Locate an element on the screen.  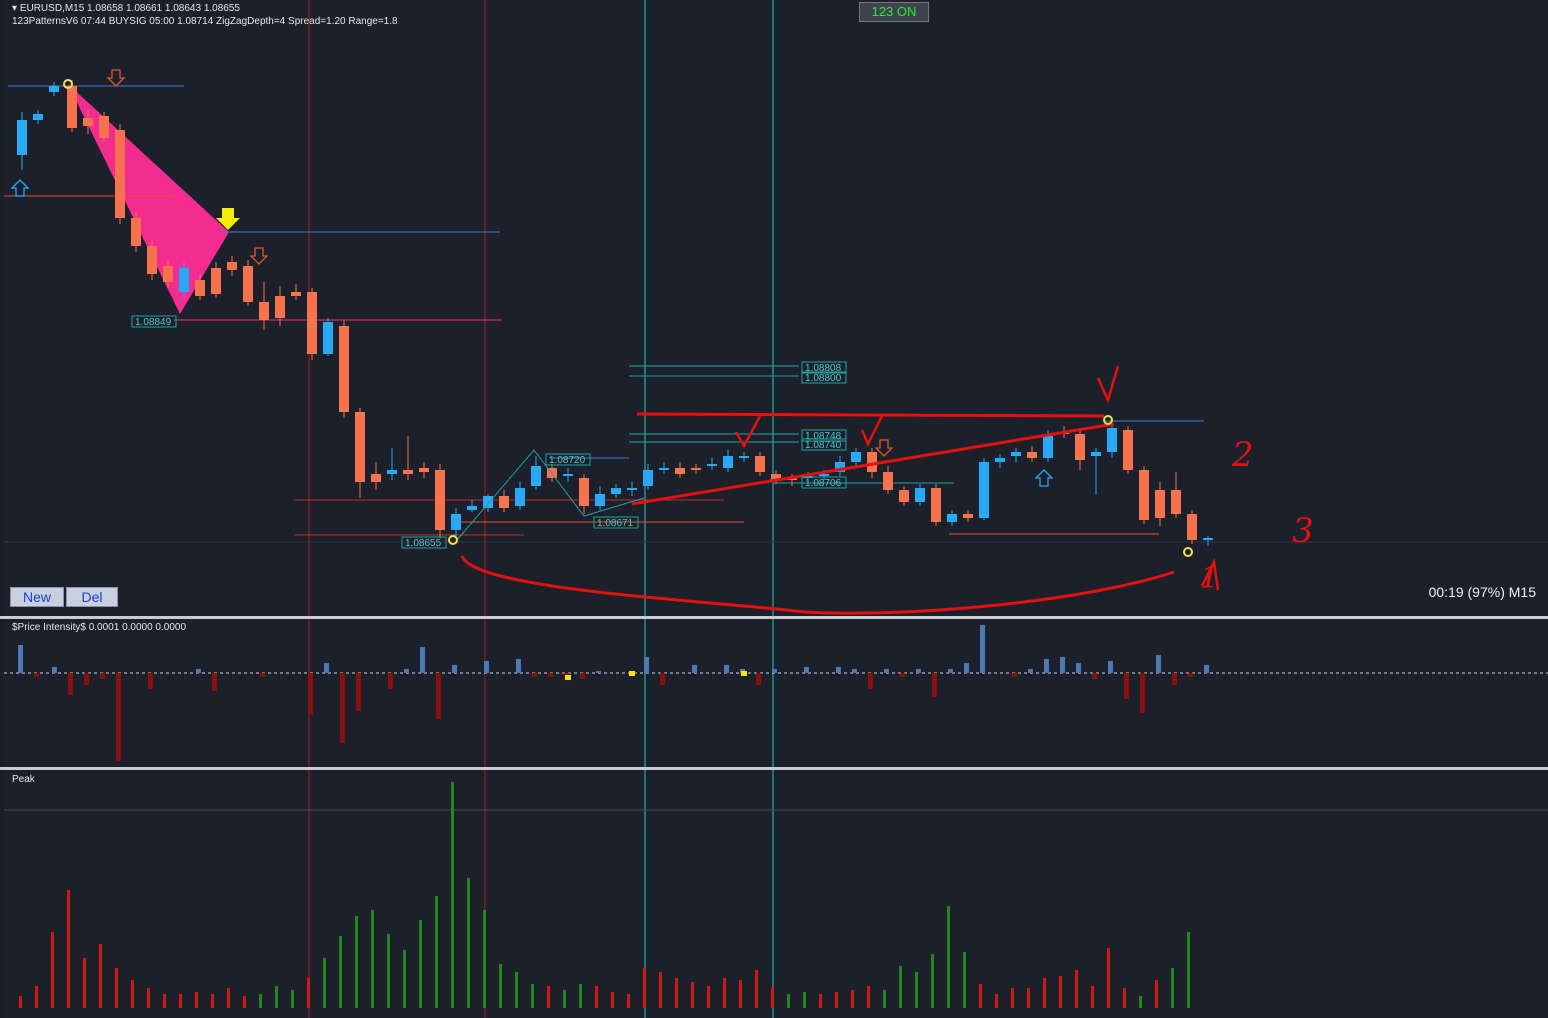
price-label: 1.08720 is located at coordinates (567, 460).